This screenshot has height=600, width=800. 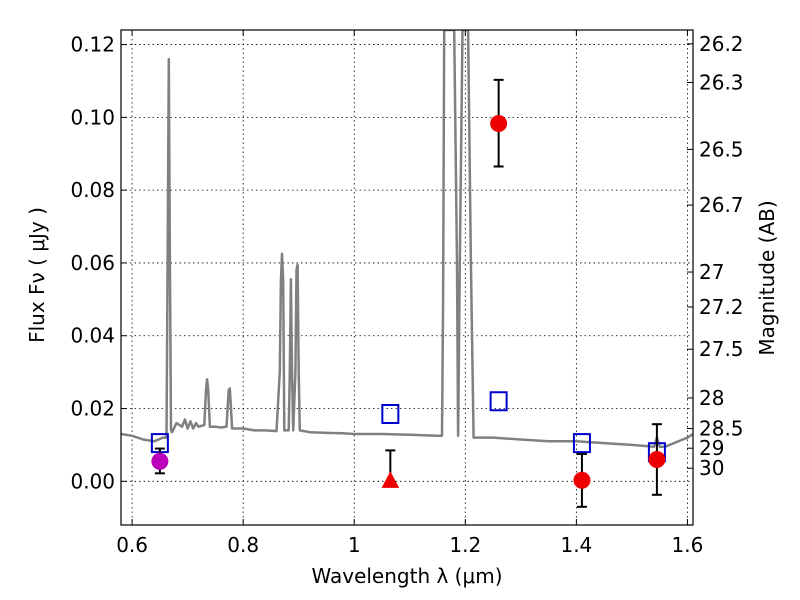 What do you see at coordinates (92, 409) in the screenshot?
I see `y-tick-label: 0.02` at bounding box center [92, 409].